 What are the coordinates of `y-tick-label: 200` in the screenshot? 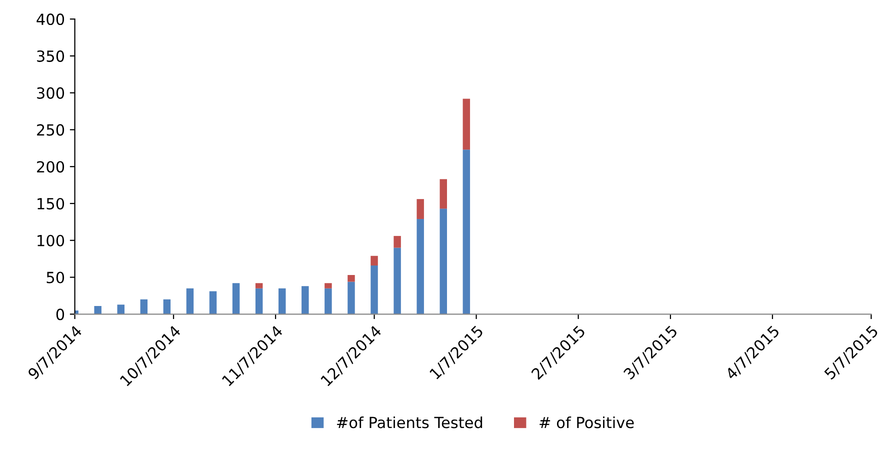 It's located at (50, 167).